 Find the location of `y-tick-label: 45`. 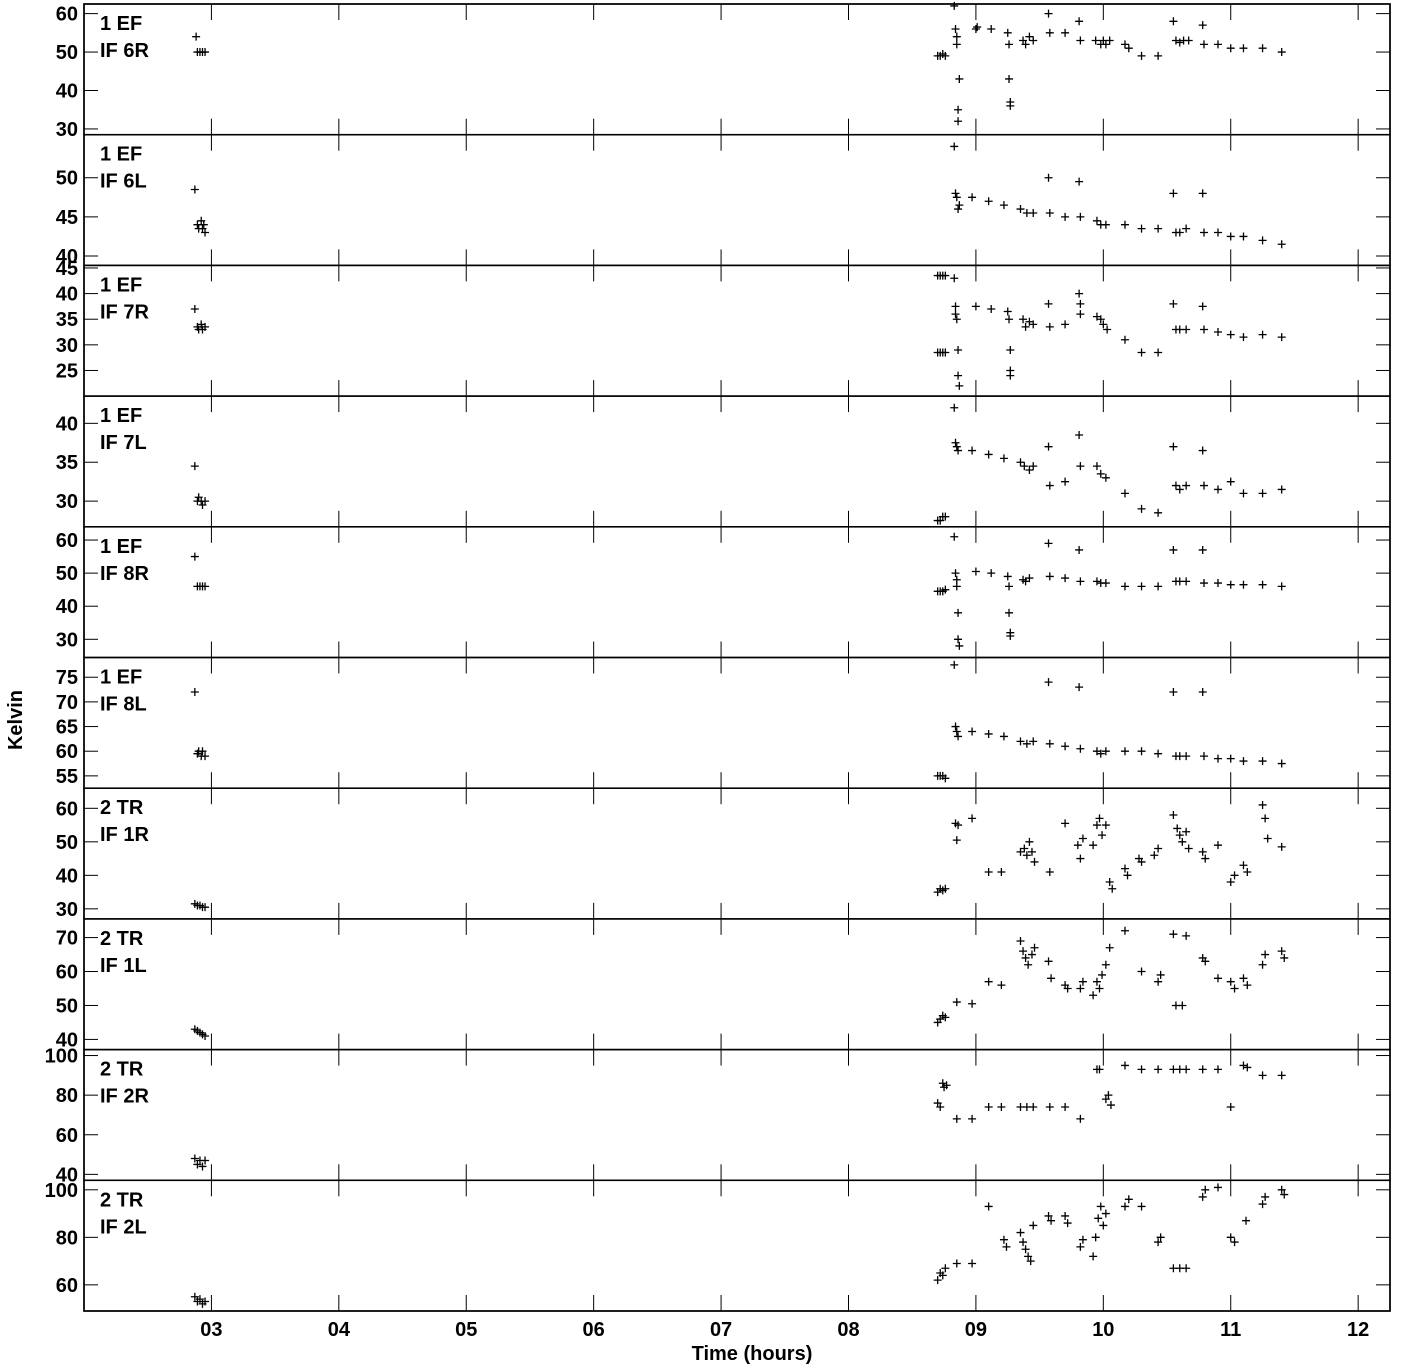

y-tick-label: 45 is located at coordinates (67, 218).